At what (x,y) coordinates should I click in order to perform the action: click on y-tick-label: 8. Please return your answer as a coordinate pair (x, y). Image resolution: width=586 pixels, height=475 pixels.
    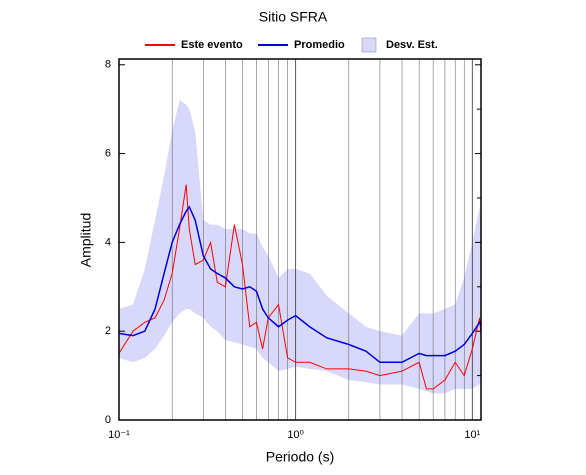
    Looking at the image, I should click on (108, 65).